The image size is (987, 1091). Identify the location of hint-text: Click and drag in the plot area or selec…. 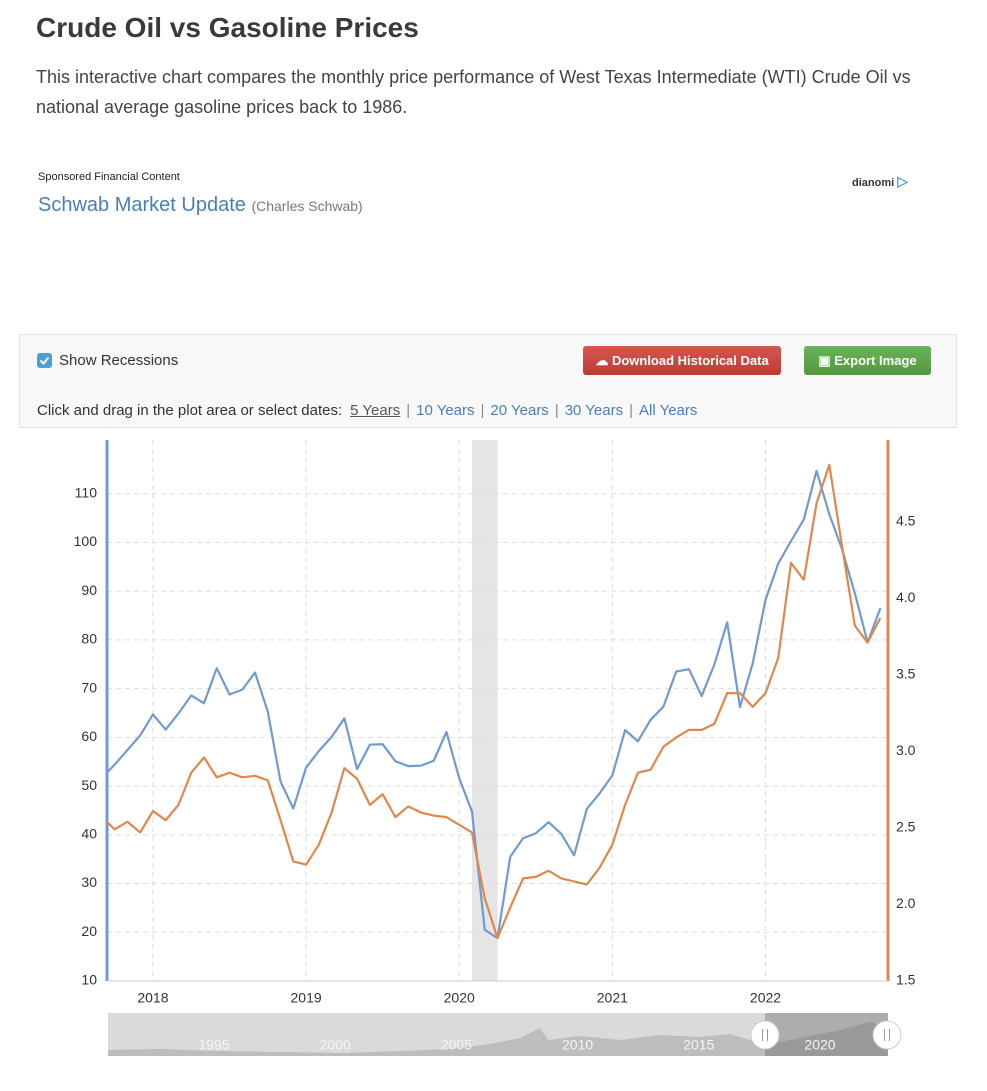
(190, 410).